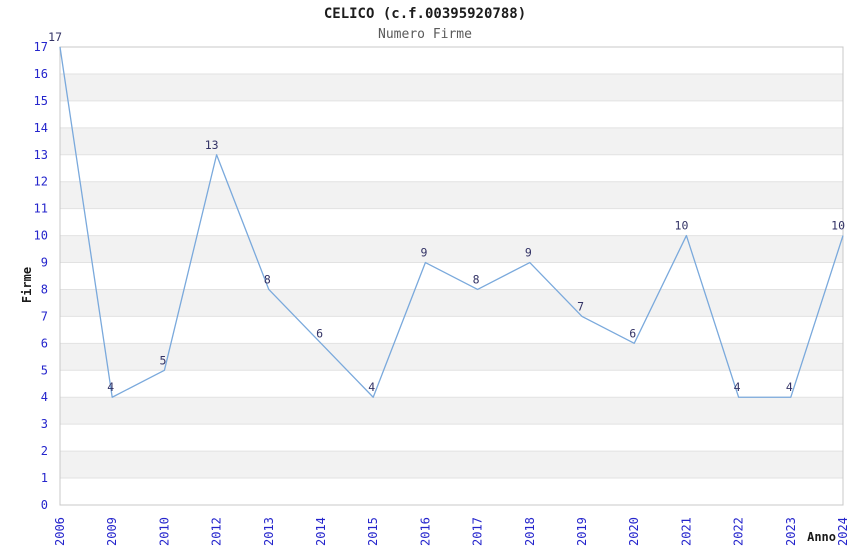 The width and height of the screenshot is (850, 550). Describe the element at coordinates (41, 155) in the screenshot. I see `y-tick-label: 13` at that location.